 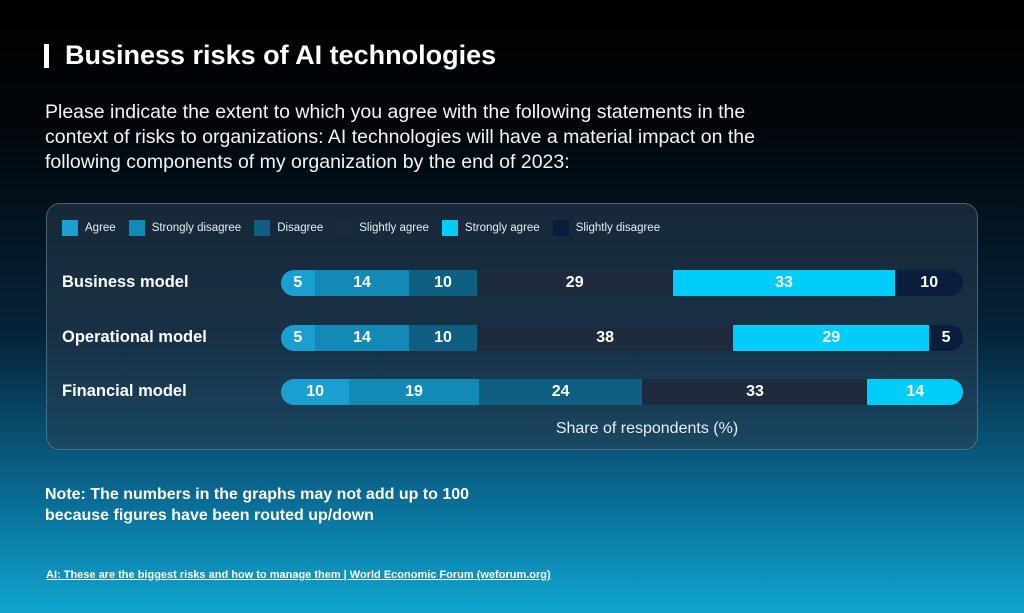 What do you see at coordinates (560, 392) in the screenshot?
I see `bar-segment: 24` at bounding box center [560, 392].